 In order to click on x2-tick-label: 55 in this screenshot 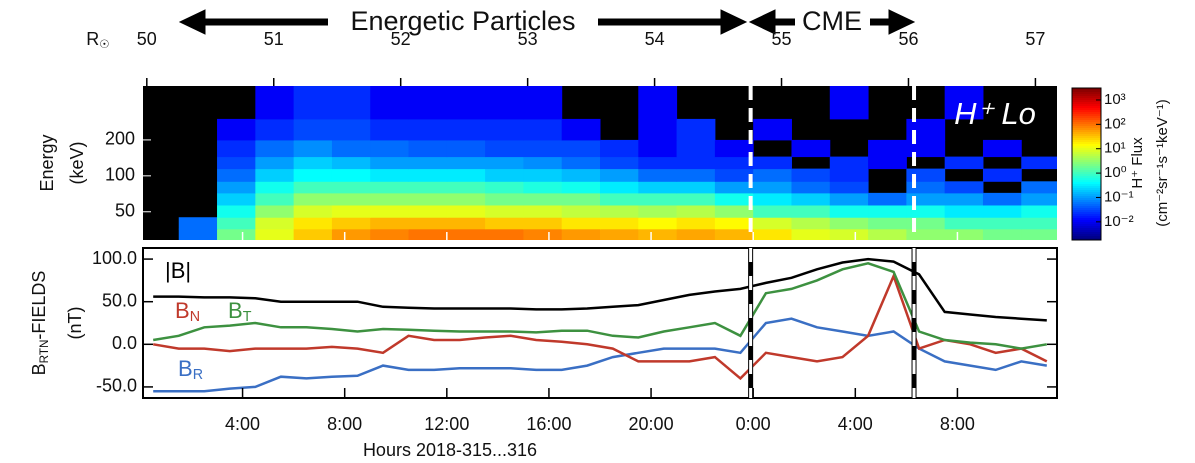, I will do `click(782, 39)`.